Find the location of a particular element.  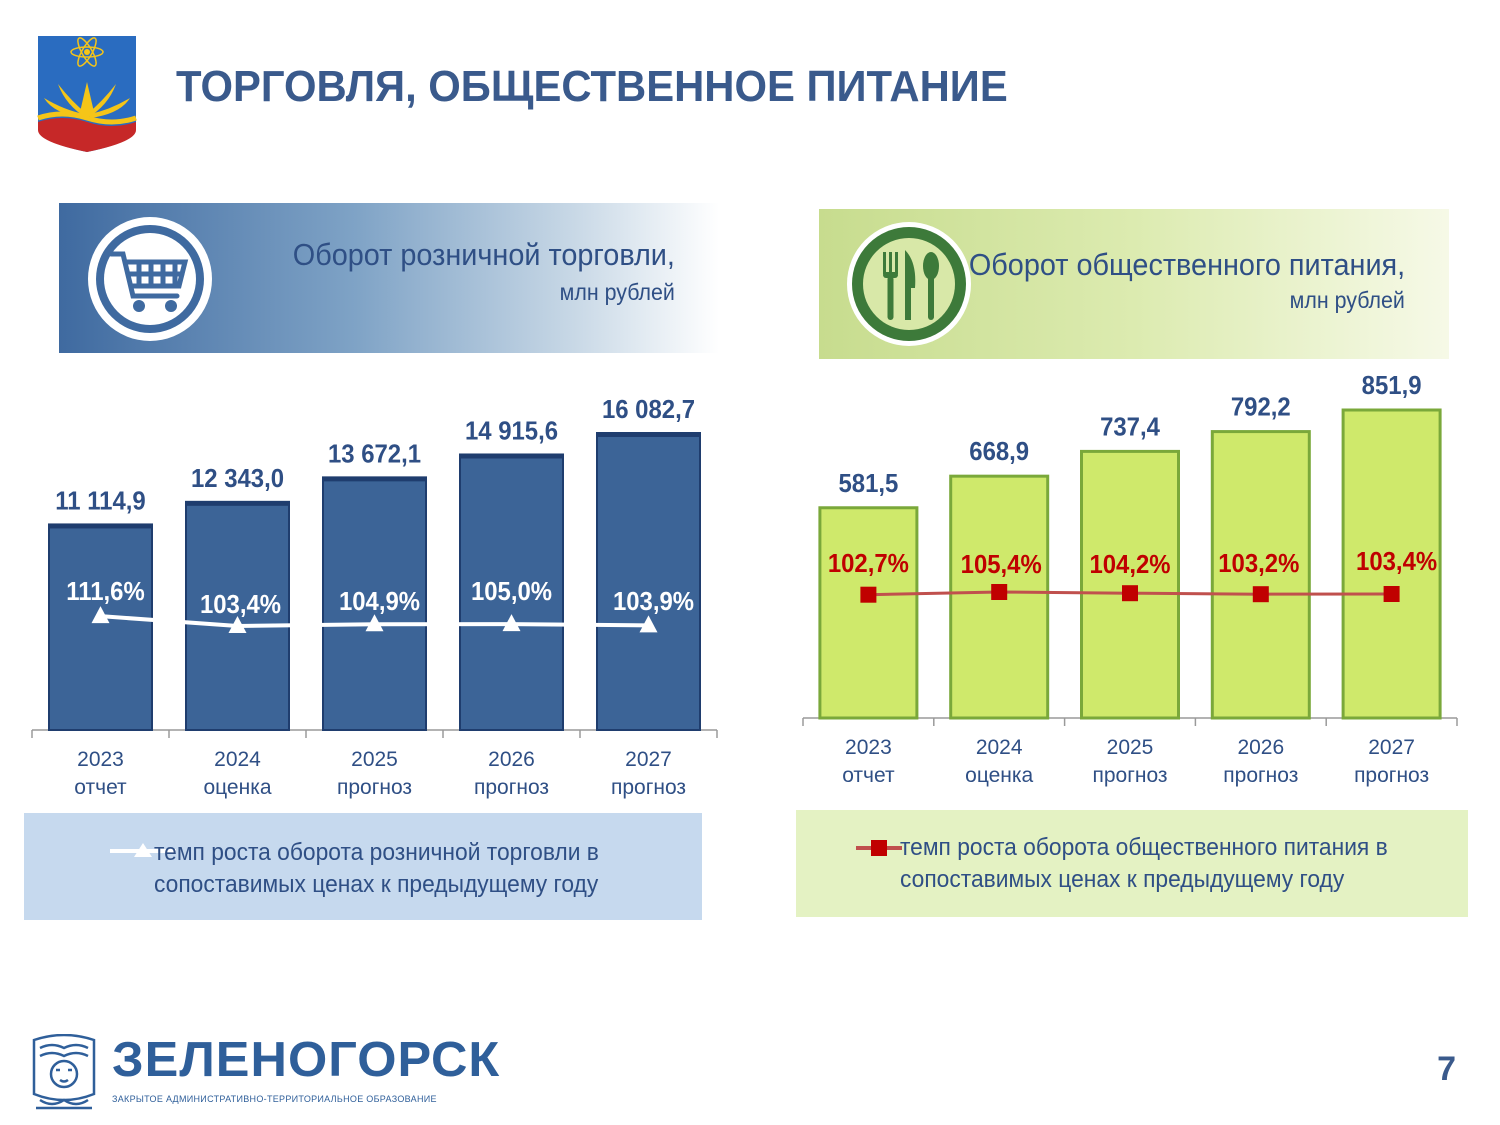

growth-rate-label: 103,9% is located at coordinates (653, 601).